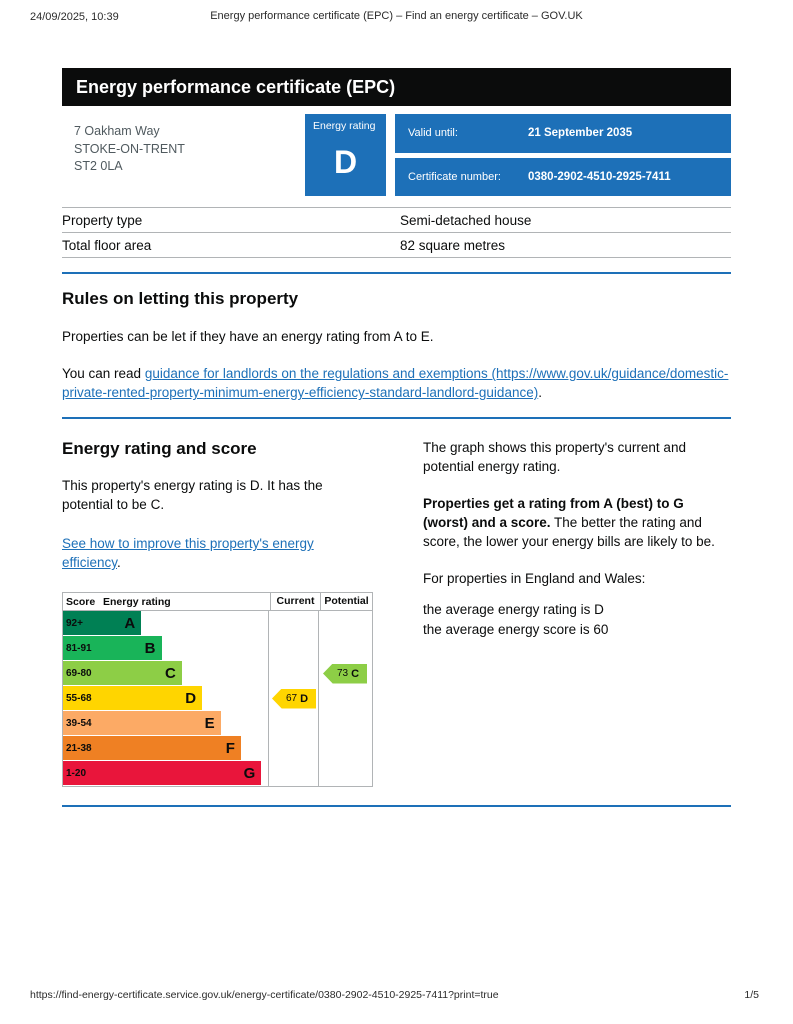  Describe the element at coordinates (342, 673) in the screenshot. I see `potential-score: 73` at that location.